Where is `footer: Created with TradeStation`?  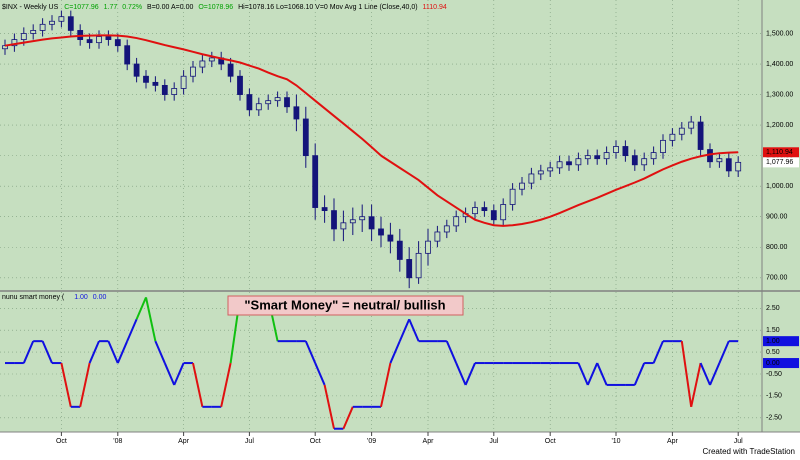
footer: Created with TradeStation is located at coordinates (749, 451).